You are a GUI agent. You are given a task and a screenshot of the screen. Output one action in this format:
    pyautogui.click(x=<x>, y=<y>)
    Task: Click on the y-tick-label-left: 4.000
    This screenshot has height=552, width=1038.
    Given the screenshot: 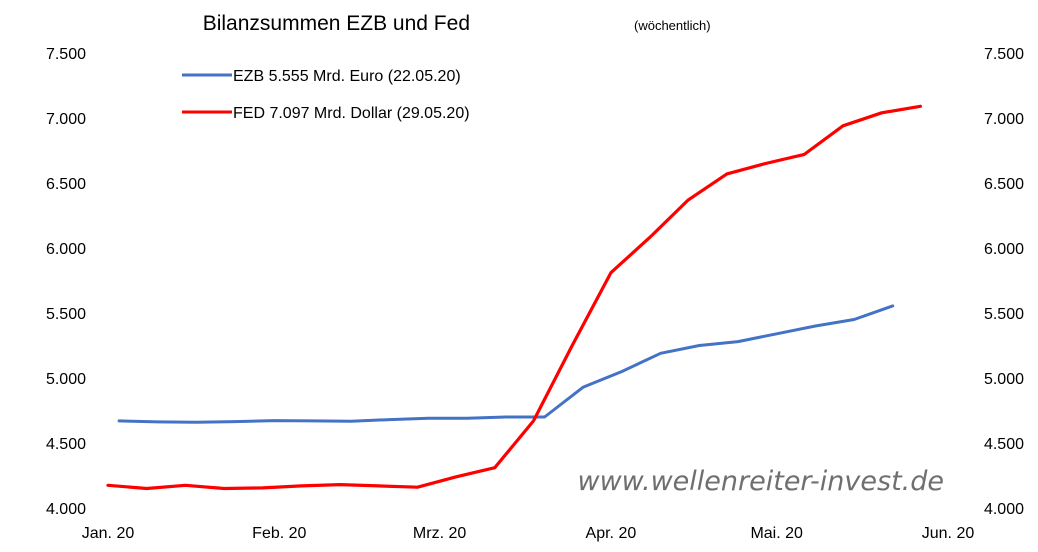 What is the action you would take?
    pyautogui.click(x=66, y=509)
    